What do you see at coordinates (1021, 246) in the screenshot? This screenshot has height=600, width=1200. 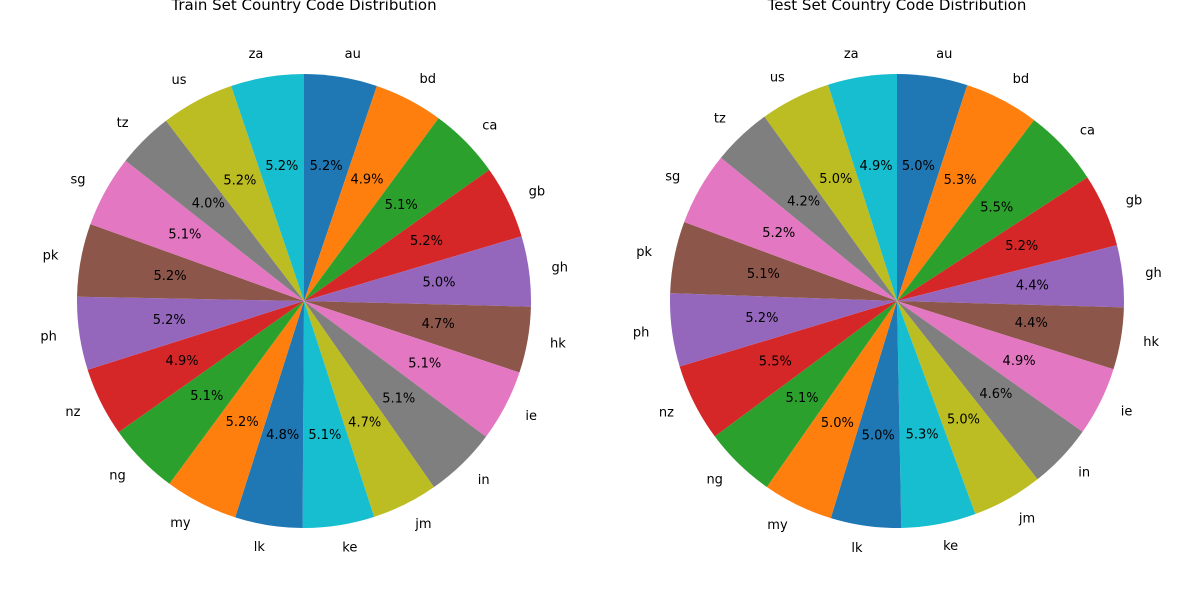 I see `test-pct-gb: 5.2%` at bounding box center [1021, 246].